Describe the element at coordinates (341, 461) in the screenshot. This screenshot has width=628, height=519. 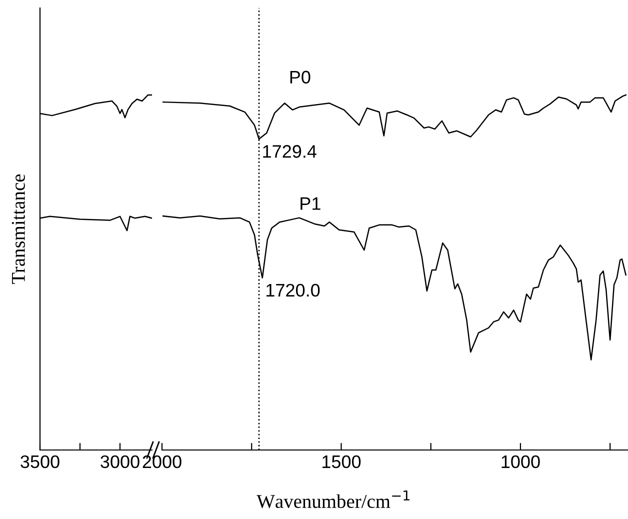
I see `x-tick-label: 1500` at that location.